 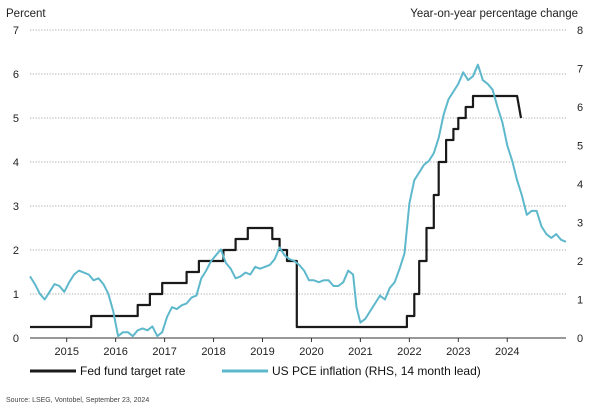 I want to click on right-tick-label: 4, so click(x=580, y=185).